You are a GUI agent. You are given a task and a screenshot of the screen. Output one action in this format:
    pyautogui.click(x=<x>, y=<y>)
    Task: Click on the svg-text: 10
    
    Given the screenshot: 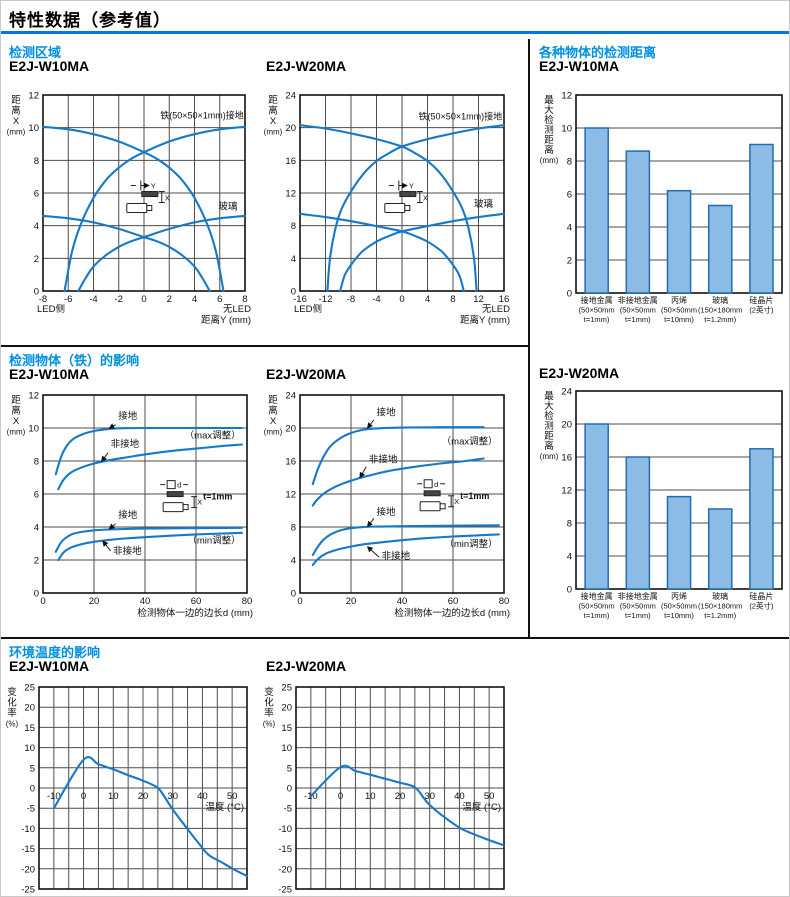 What is the action you would take?
    pyautogui.click(x=370, y=796)
    